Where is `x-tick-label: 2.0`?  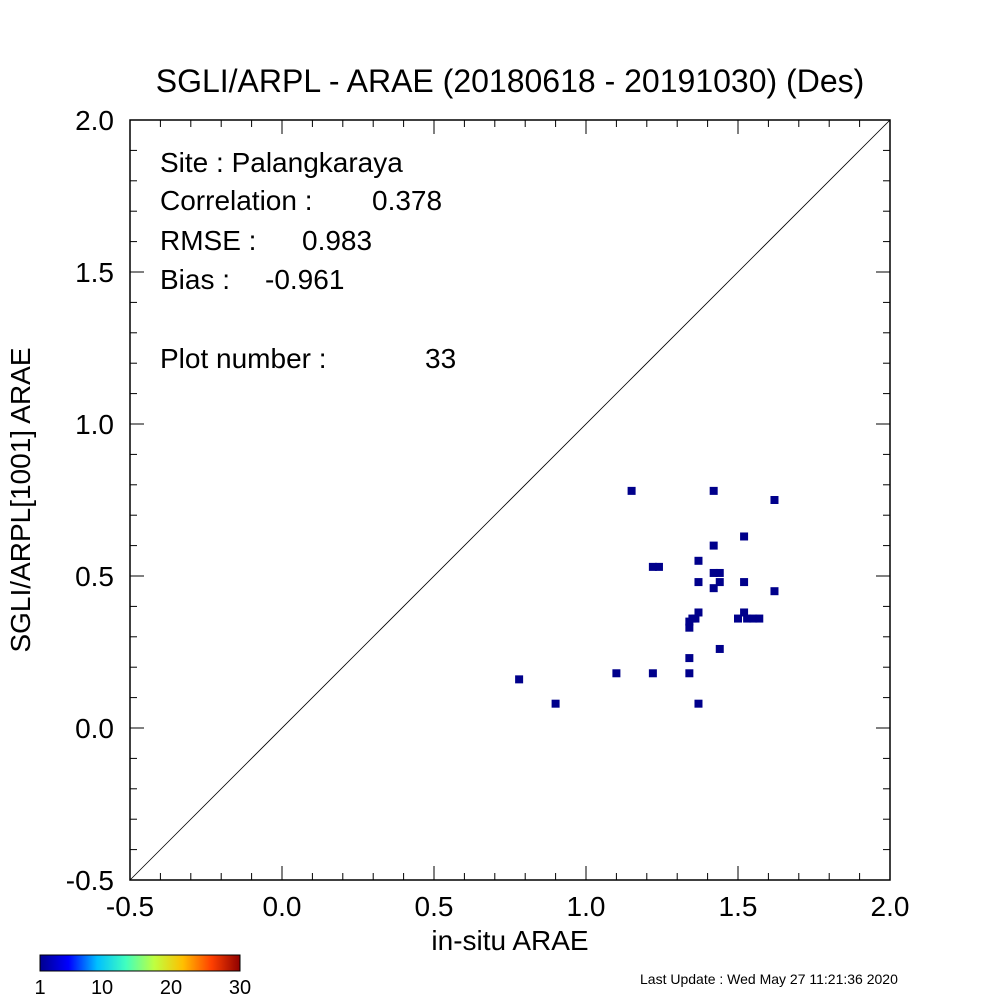
x-tick-label: 2.0 is located at coordinates (890, 906).